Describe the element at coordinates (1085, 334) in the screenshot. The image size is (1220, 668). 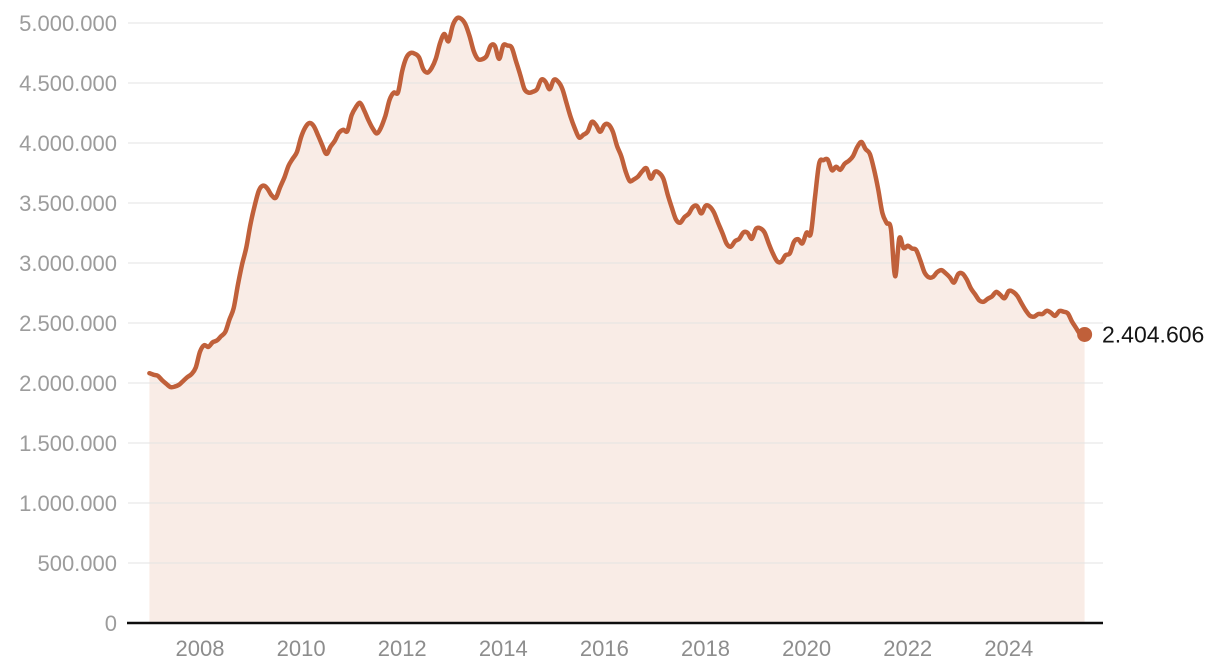
I see `series-end-dot` at that location.